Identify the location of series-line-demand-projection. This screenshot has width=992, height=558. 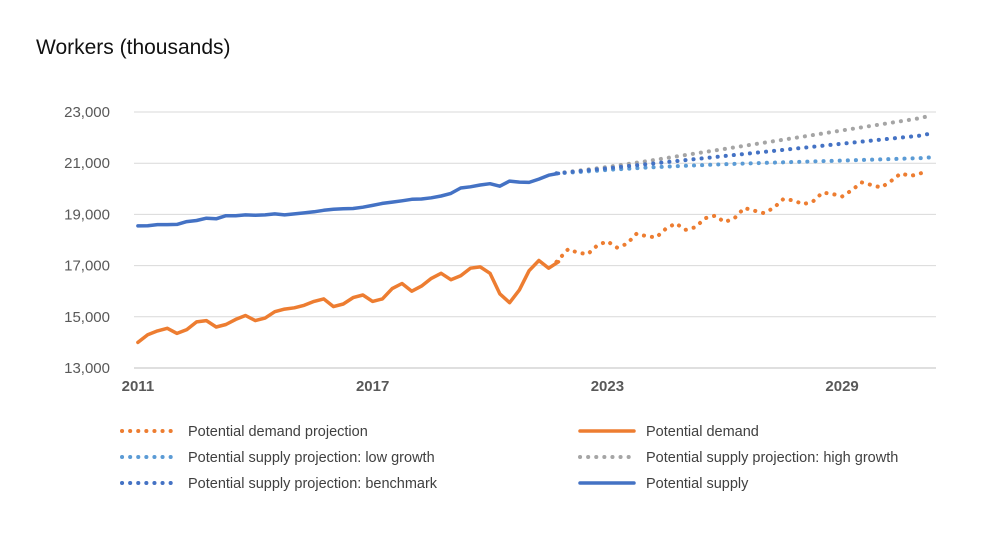
(742, 216).